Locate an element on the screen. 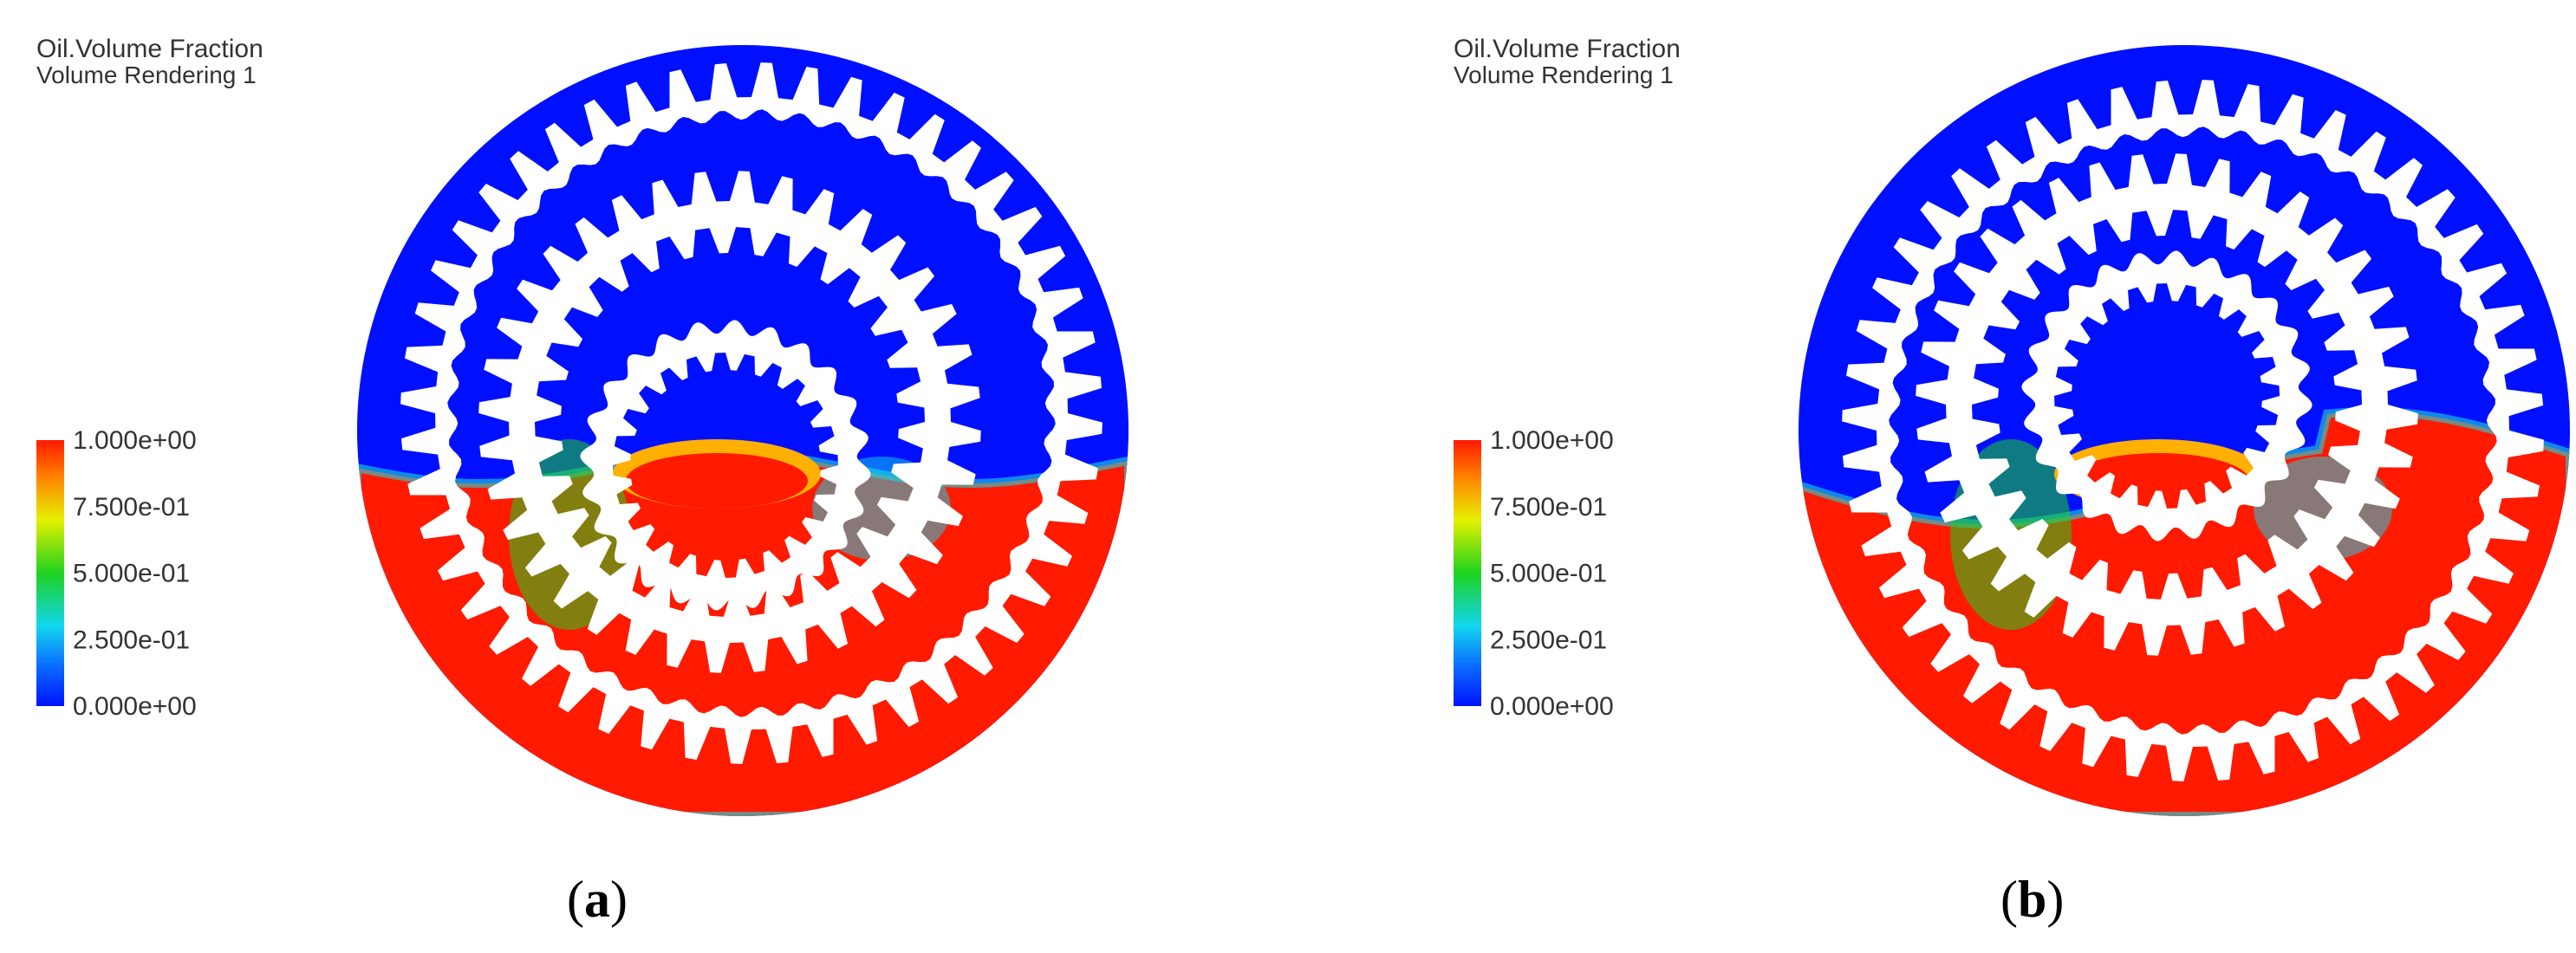 The height and width of the screenshot is (953, 2576). caption-letter: a is located at coordinates (597, 899).